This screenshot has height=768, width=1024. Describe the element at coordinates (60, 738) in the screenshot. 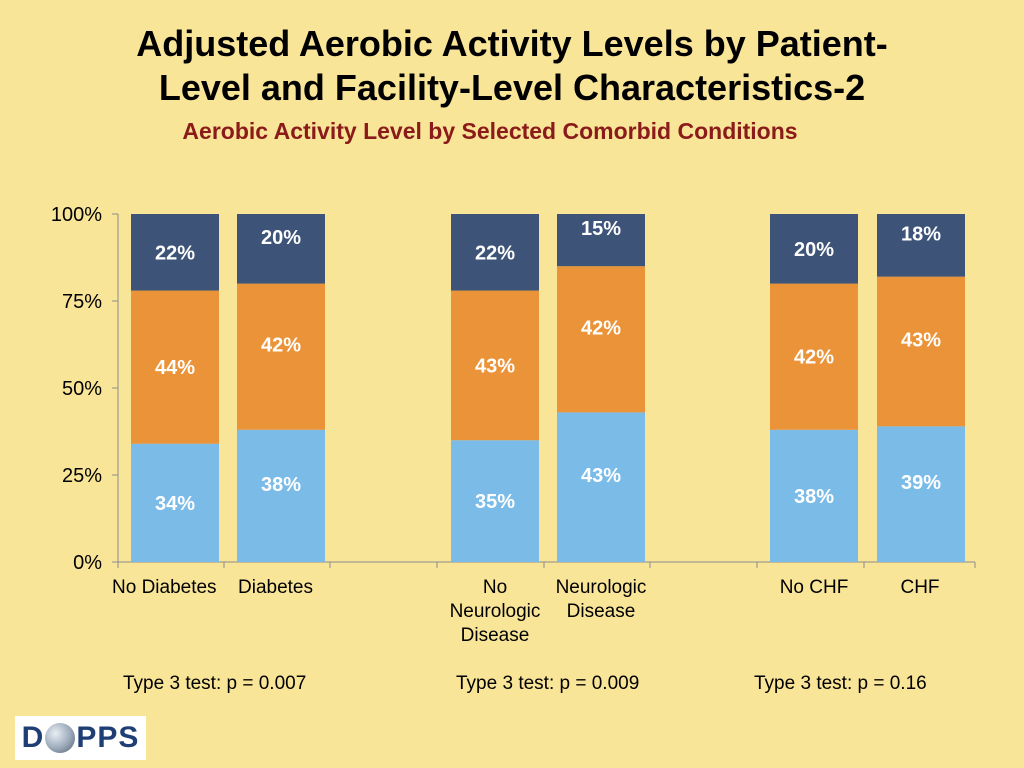

I see `globe-icon` at that location.